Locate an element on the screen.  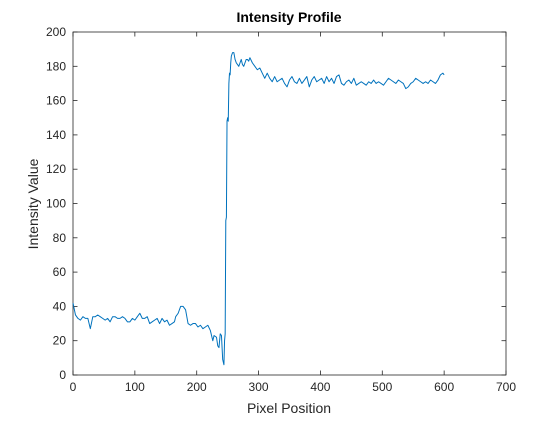
y-axis-label: Intensity Value is located at coordinates (33, 203).